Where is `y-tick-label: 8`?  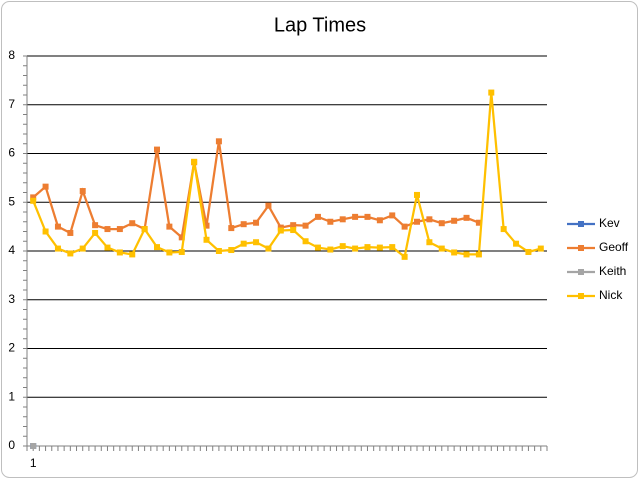
y-tick-label: 8 is located at coordinates (11, 55).